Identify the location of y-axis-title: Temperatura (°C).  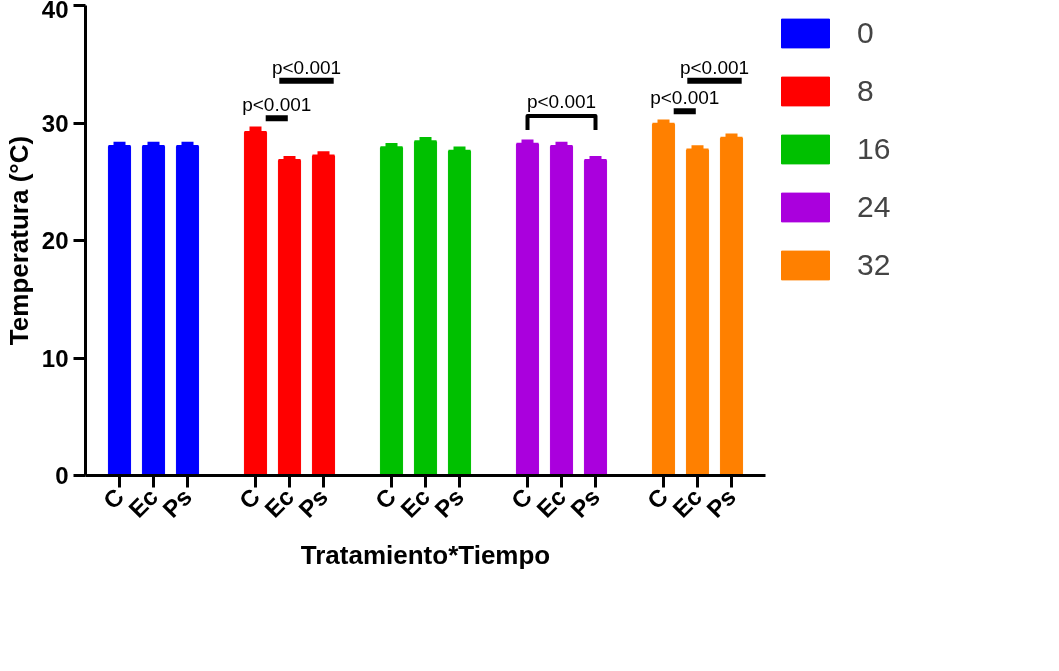
(18, 240).